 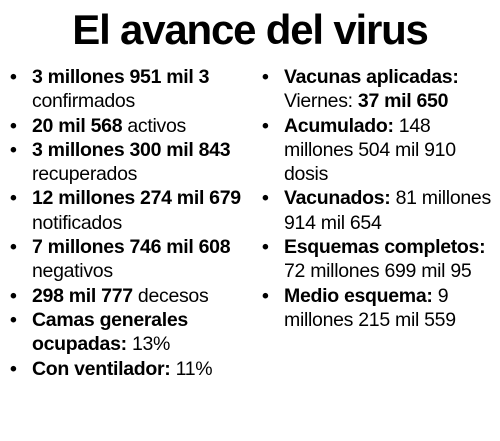 I want to click on item-value: 298 mil 777, so click(x=82, y=295).